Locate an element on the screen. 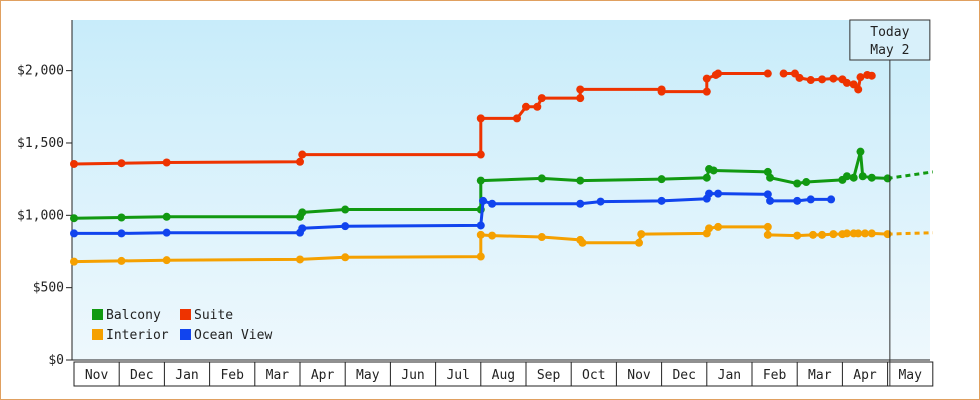 The image size is (980, 400). month-label: Aug is located at coordinates (503, 375).